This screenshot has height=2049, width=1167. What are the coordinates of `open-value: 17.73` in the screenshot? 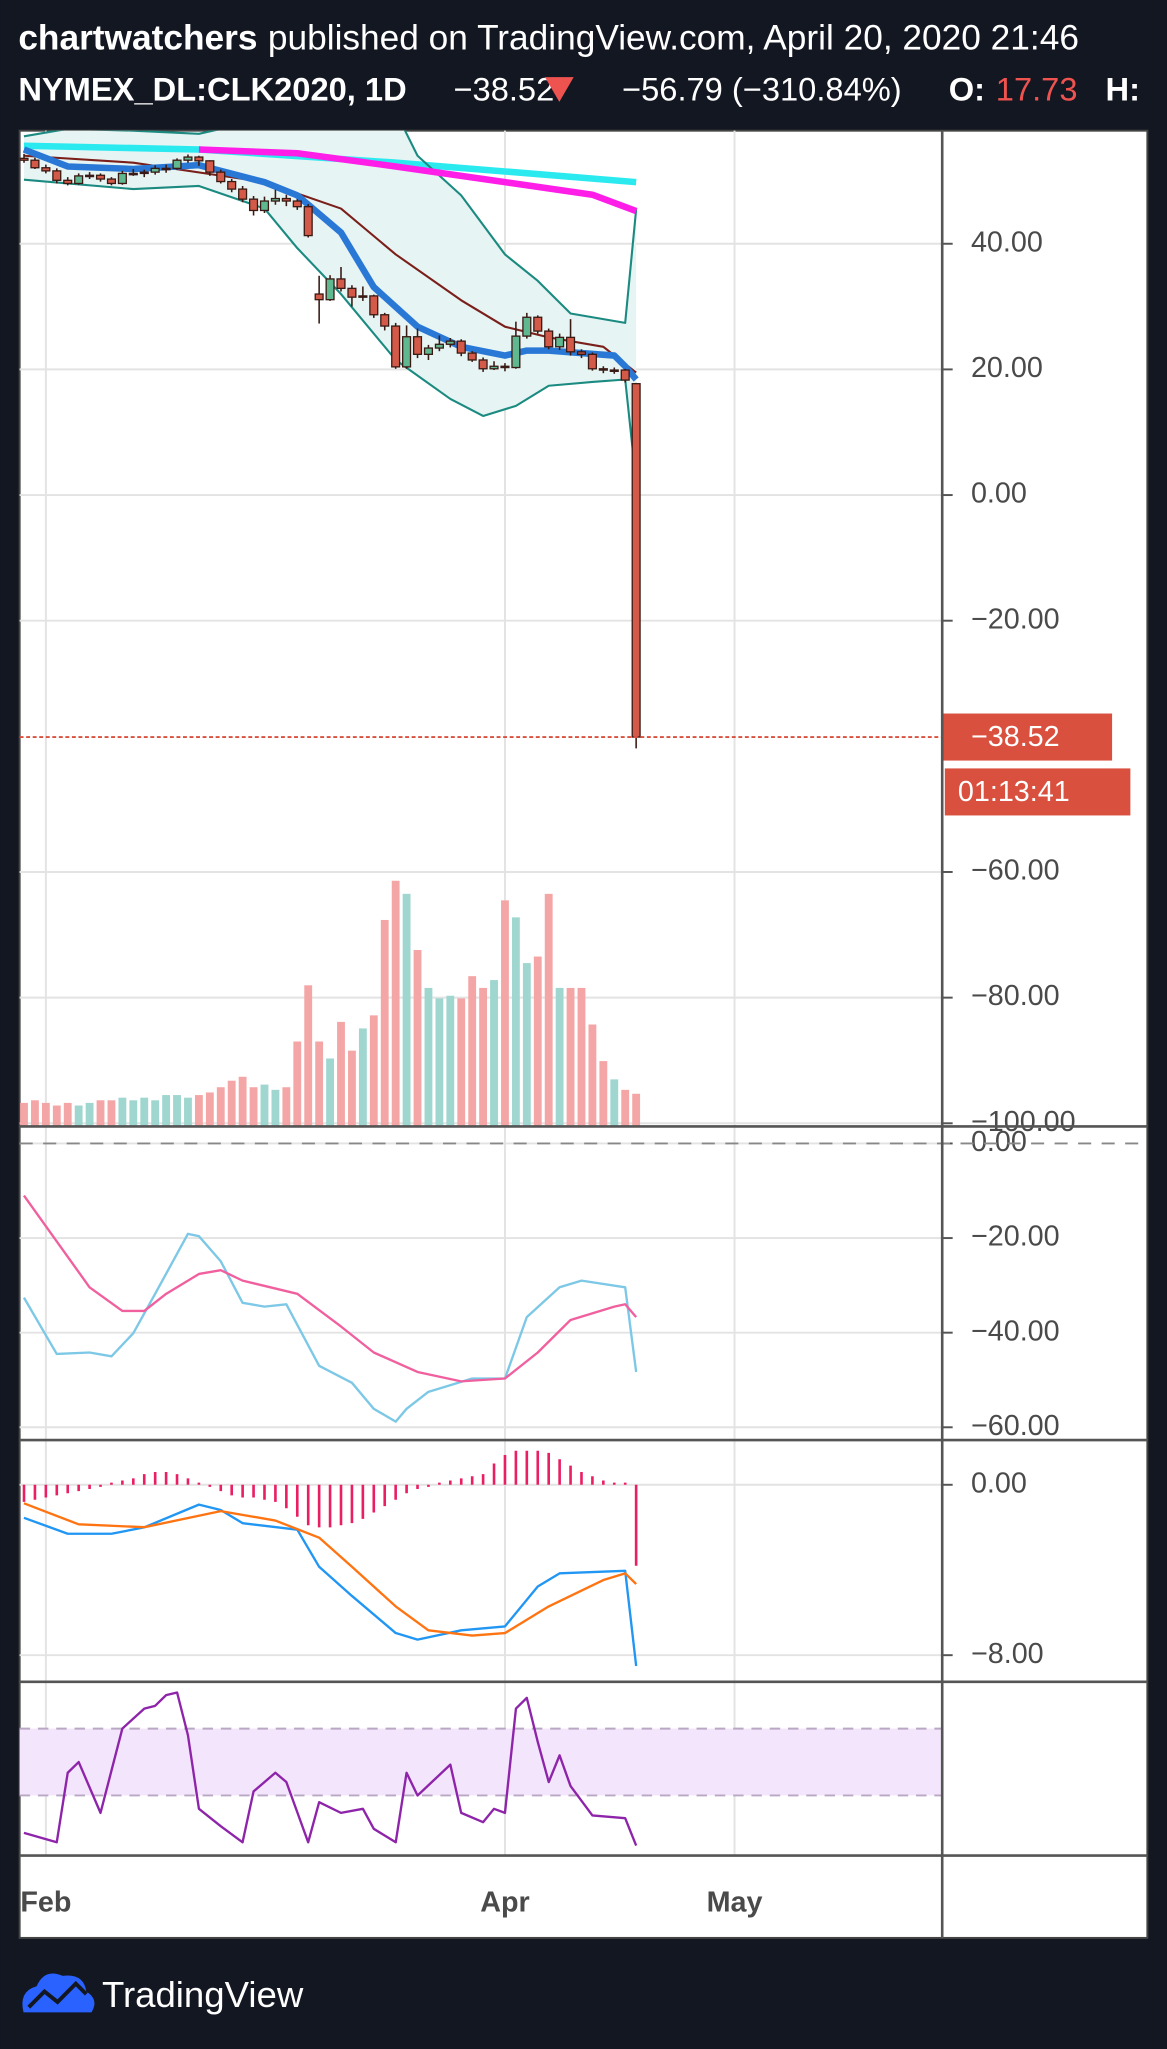 It's located at (1037, 89).